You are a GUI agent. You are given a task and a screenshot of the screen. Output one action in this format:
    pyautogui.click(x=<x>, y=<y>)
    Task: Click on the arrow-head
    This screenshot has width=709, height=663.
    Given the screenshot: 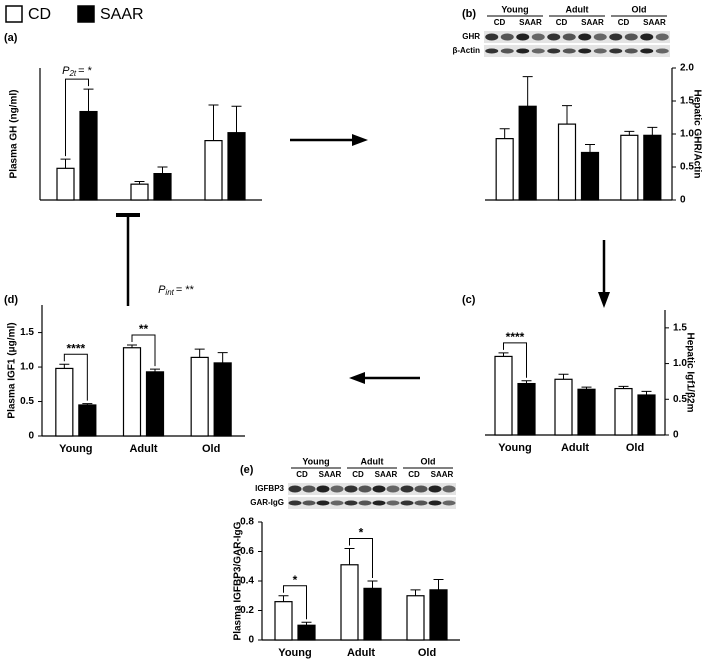 What is the action you would take?
    pyautogui.click(x=357, y=378)
    